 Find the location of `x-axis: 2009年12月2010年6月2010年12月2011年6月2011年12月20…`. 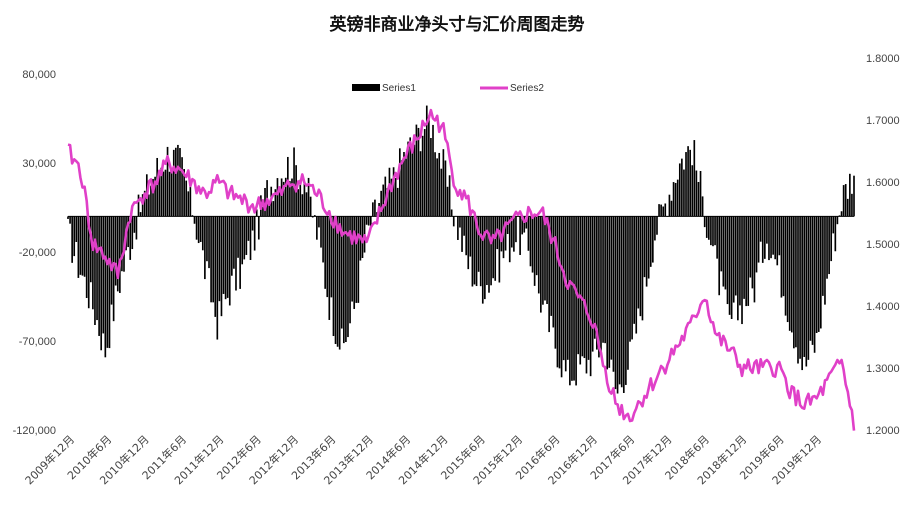

x-axis: 2009年12月2010年6月2010年12月2011年6月2011年12月20… is located at coordinates (423, 459).